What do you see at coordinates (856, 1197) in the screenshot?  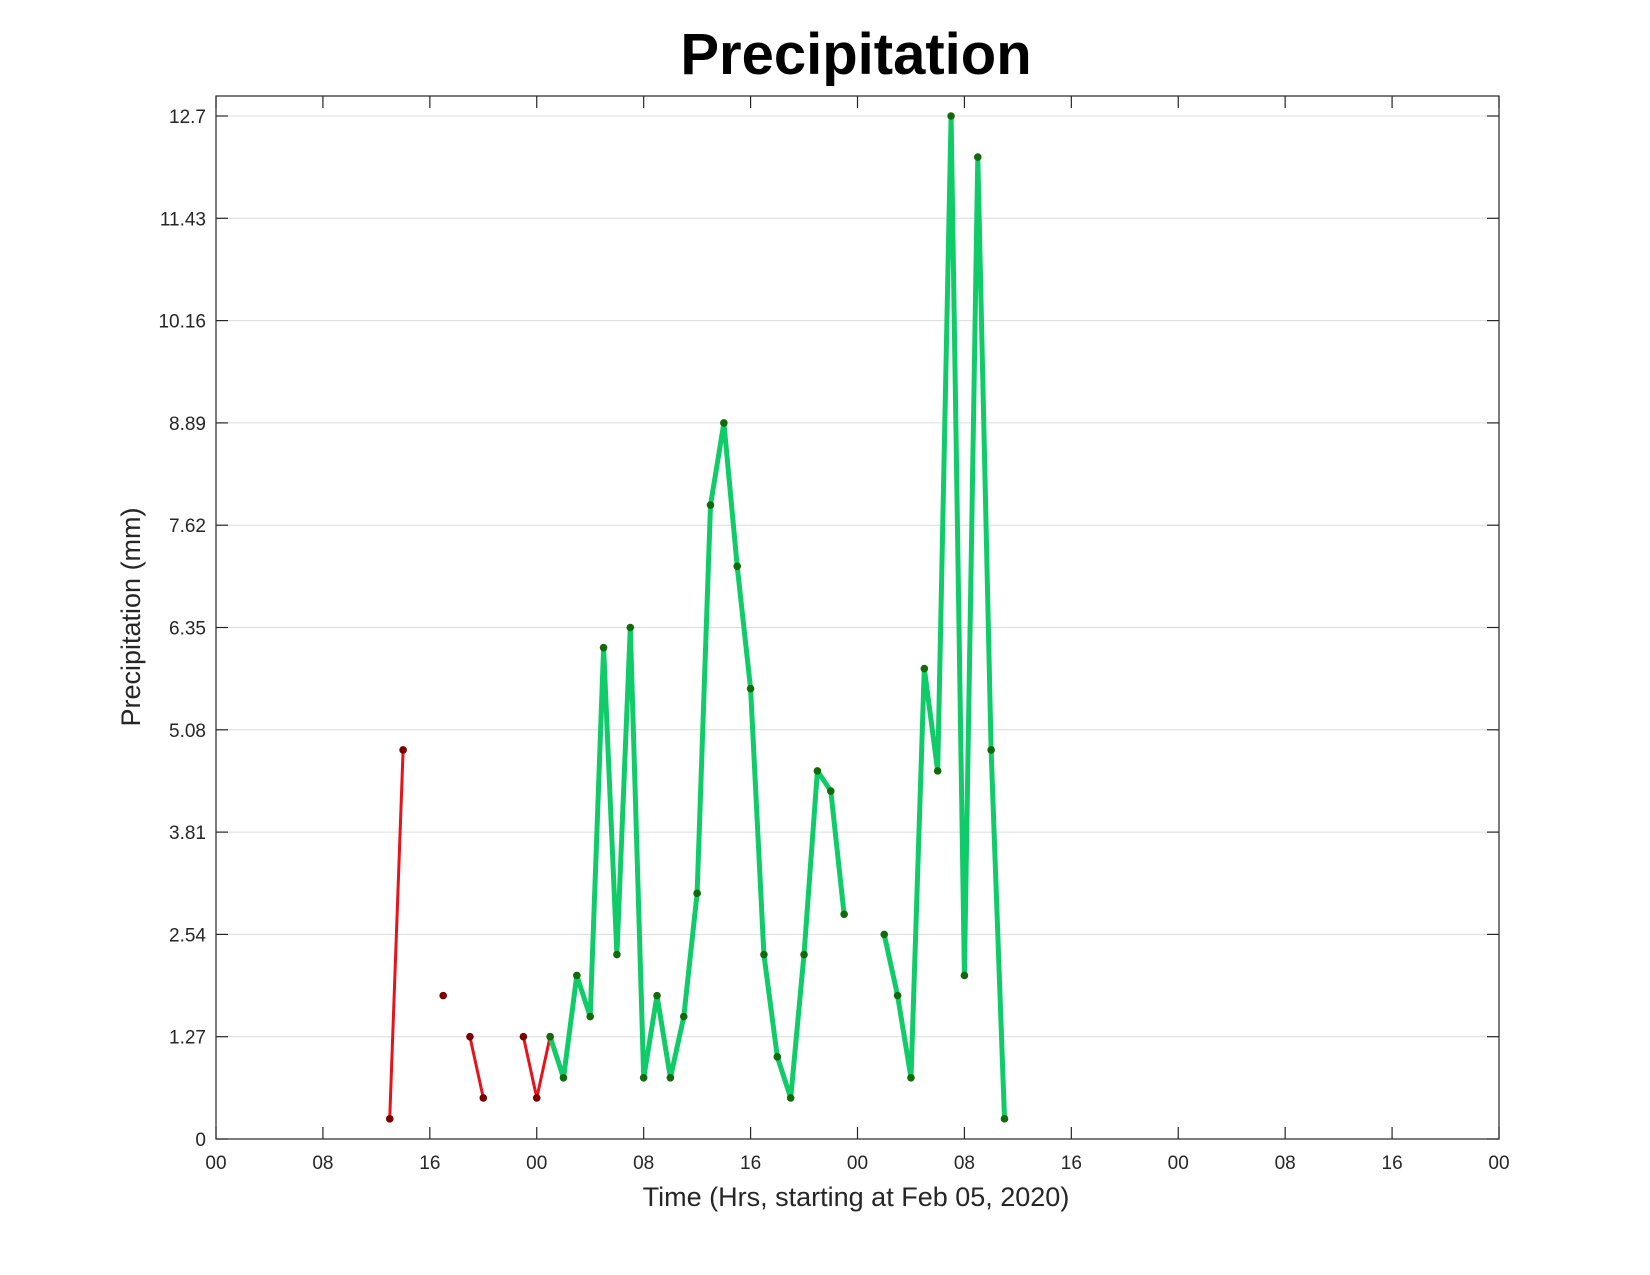 I see `x-axis-label: Time (Hrs, starting at Feb 05, 2020)` at bounding box center [856, 1197].